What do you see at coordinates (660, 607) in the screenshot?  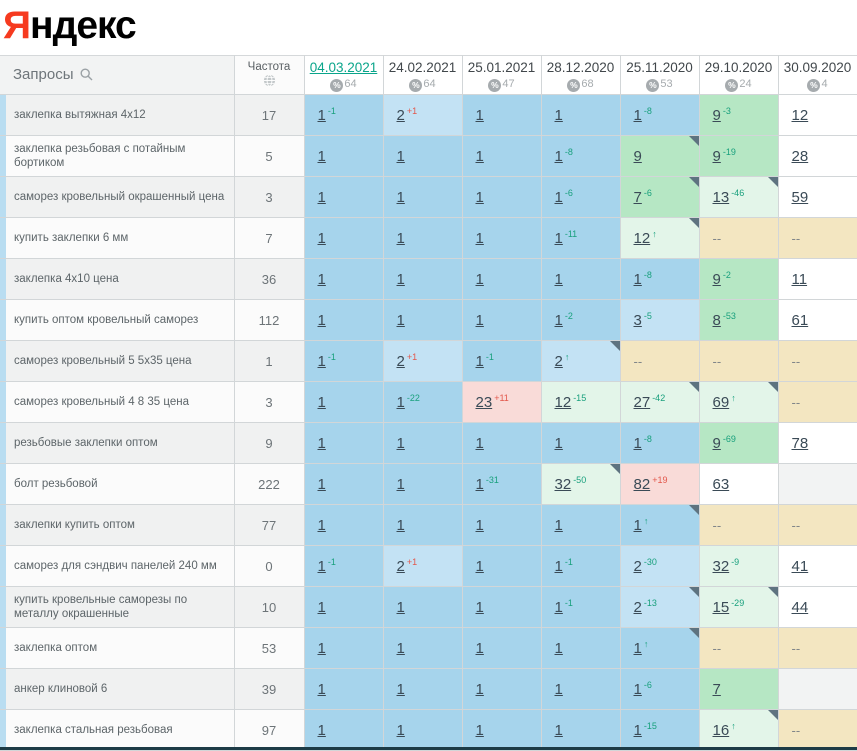 I see `position-cell: 2 -13` at bounding box center [660, 607].